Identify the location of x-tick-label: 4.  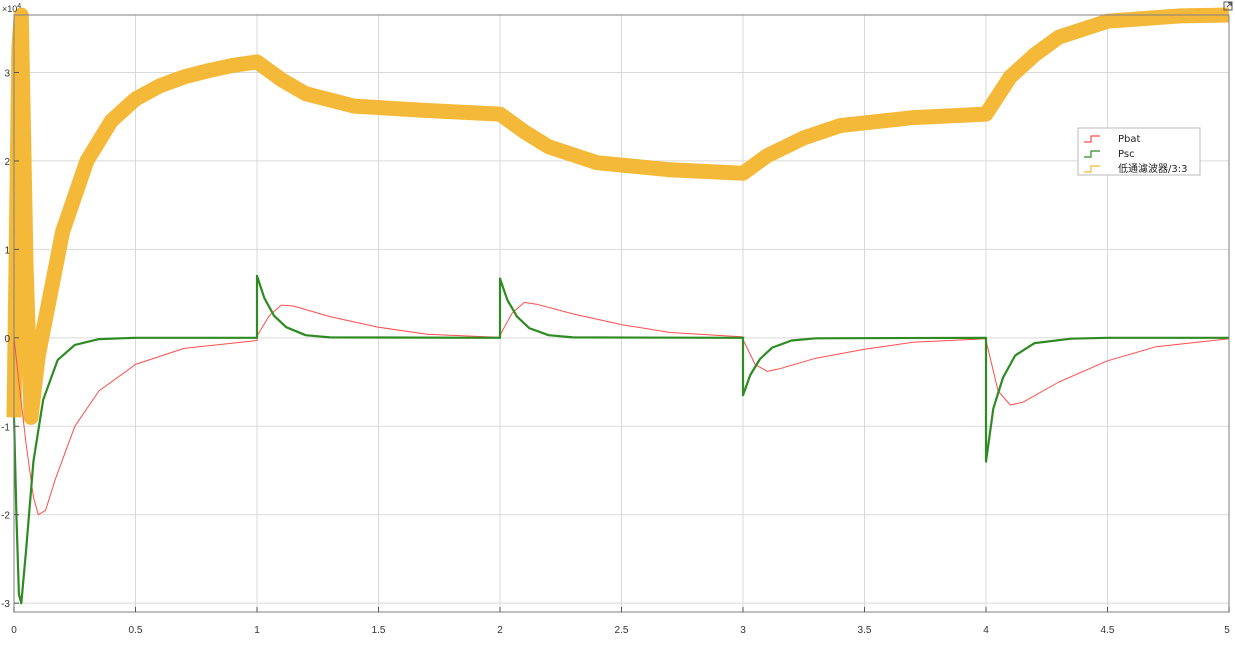
(986, 630).